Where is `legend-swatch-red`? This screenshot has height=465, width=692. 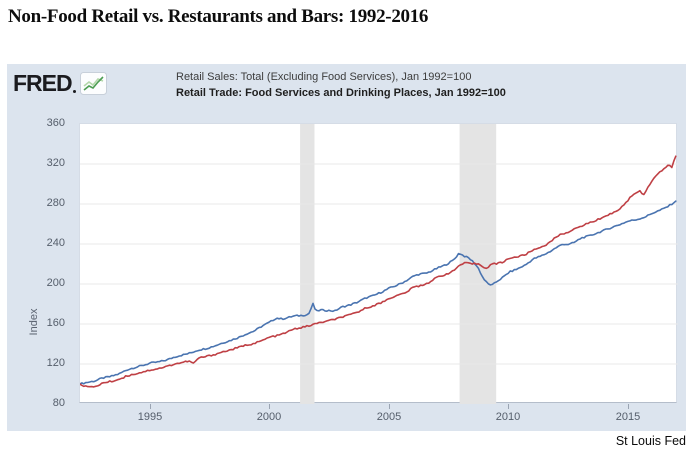 legend-swatch-red is located at coordinates (158, 93).